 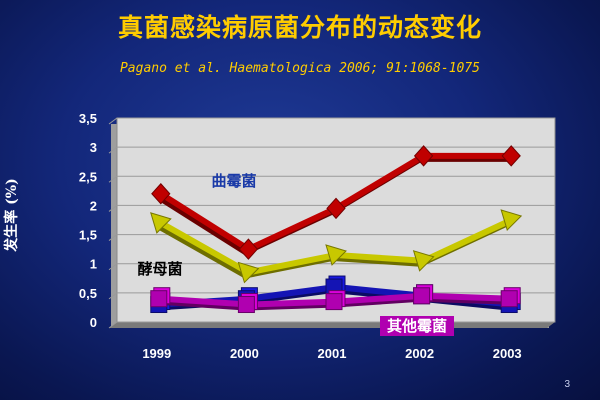 What do you see at coordinates (93, 147) in the screenshot?
I see `y-tick-label: 3` at bounding box center [93, 147].